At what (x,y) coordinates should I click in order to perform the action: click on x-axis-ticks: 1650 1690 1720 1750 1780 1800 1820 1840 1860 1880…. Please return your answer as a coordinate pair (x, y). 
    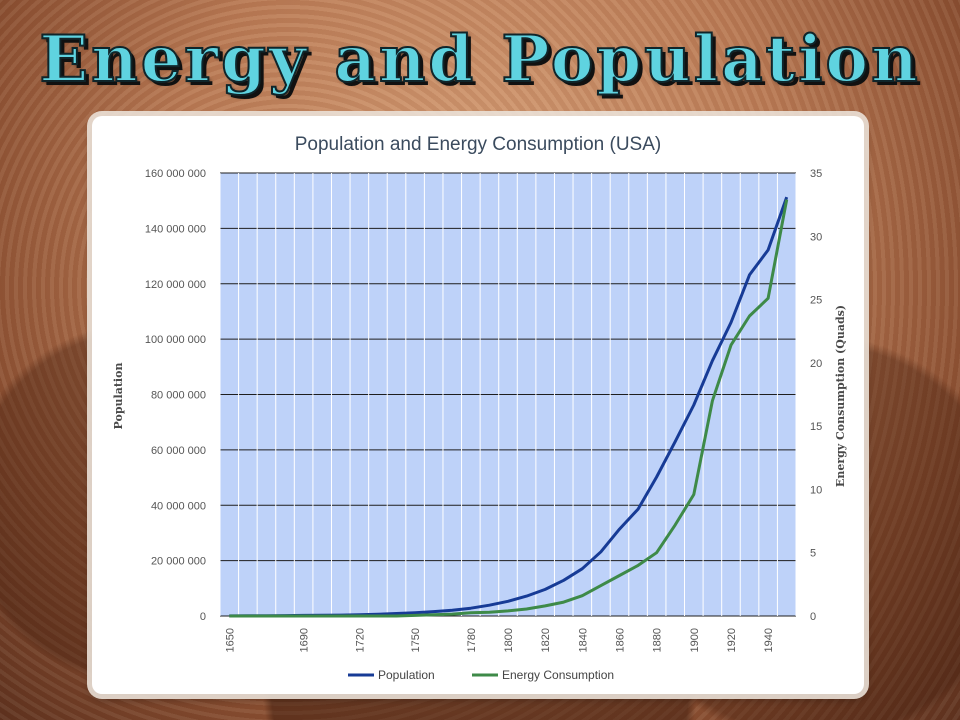
    Looking at the image, I should click on (499, 640).